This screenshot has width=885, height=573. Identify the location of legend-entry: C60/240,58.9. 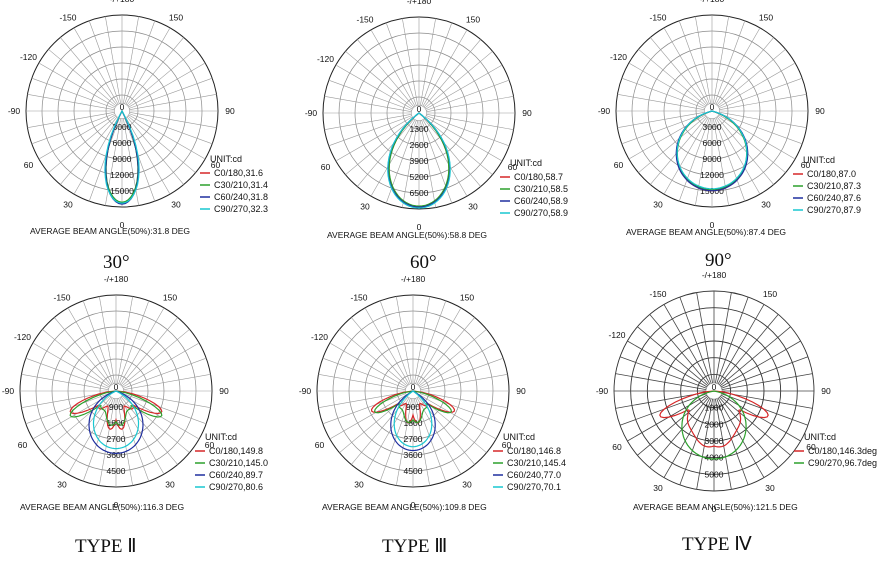
(541, 201).